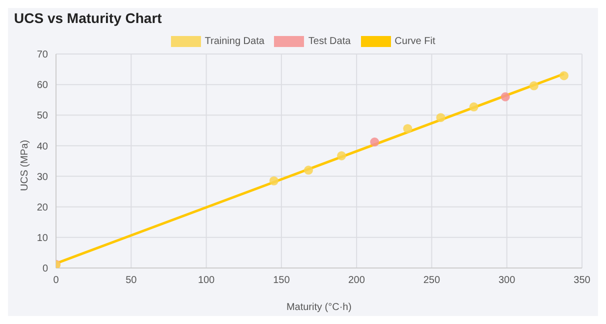  I want to click on y-tick-label: 20, so click(42, 208).